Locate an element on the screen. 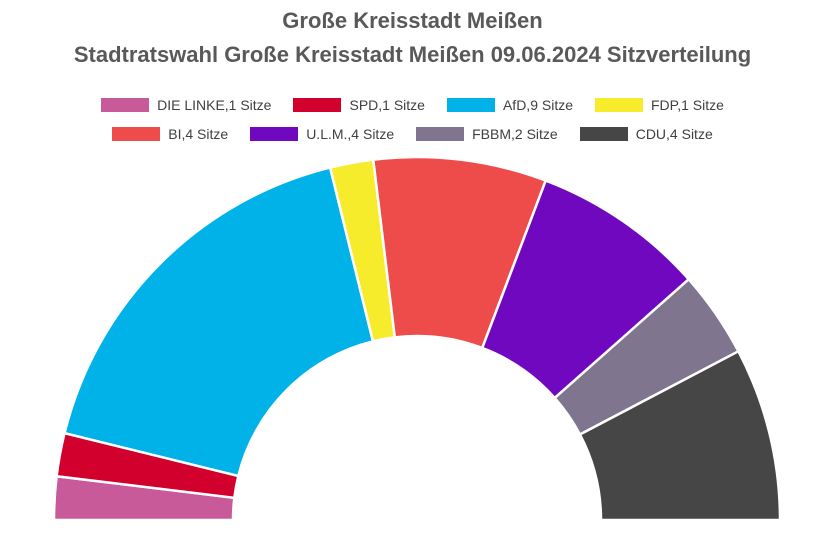 Image resolution: width=825 pixels, height=543 pixels. legend-item-spd: SPD,1 Sitze is located at coordinates (359, 105).